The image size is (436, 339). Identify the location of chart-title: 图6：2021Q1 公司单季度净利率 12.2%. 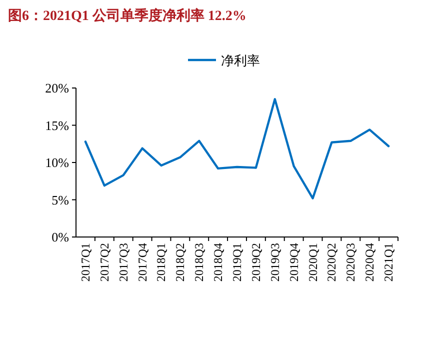
(127, 15).